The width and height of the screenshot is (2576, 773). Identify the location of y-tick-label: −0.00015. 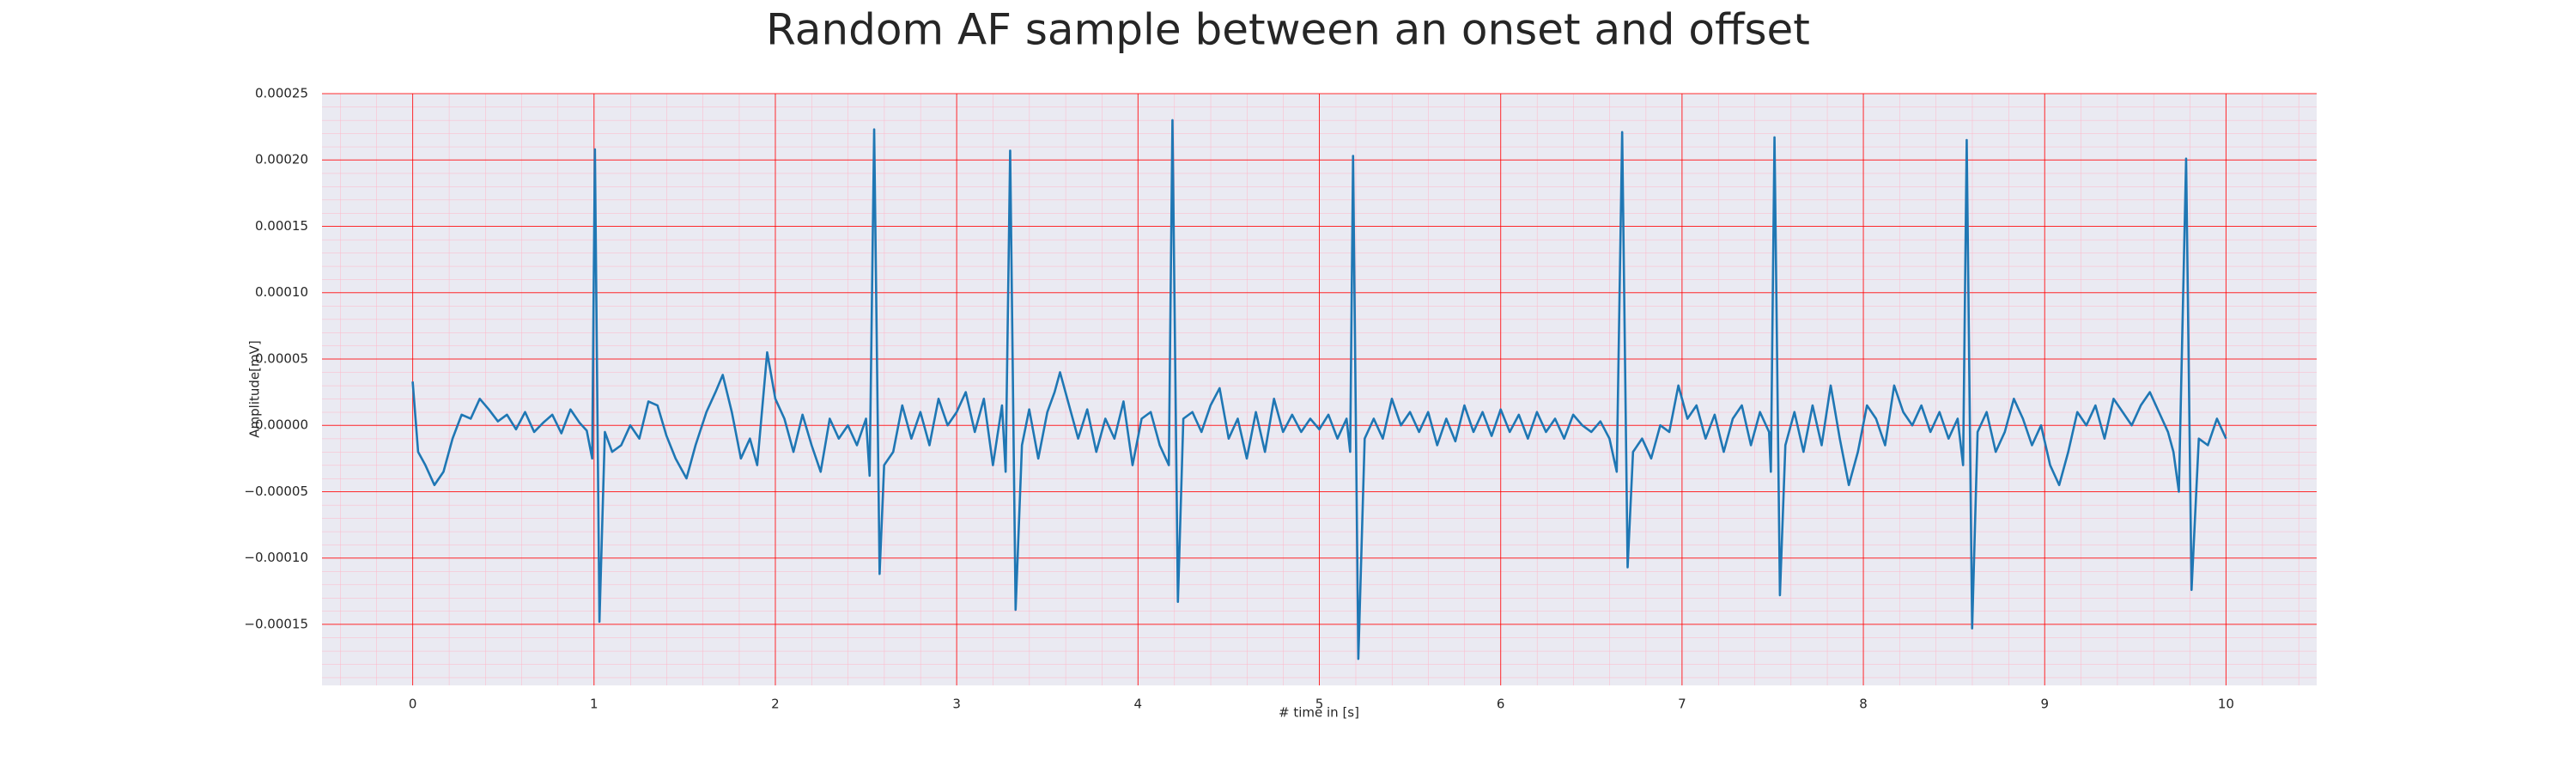
(276, 623).